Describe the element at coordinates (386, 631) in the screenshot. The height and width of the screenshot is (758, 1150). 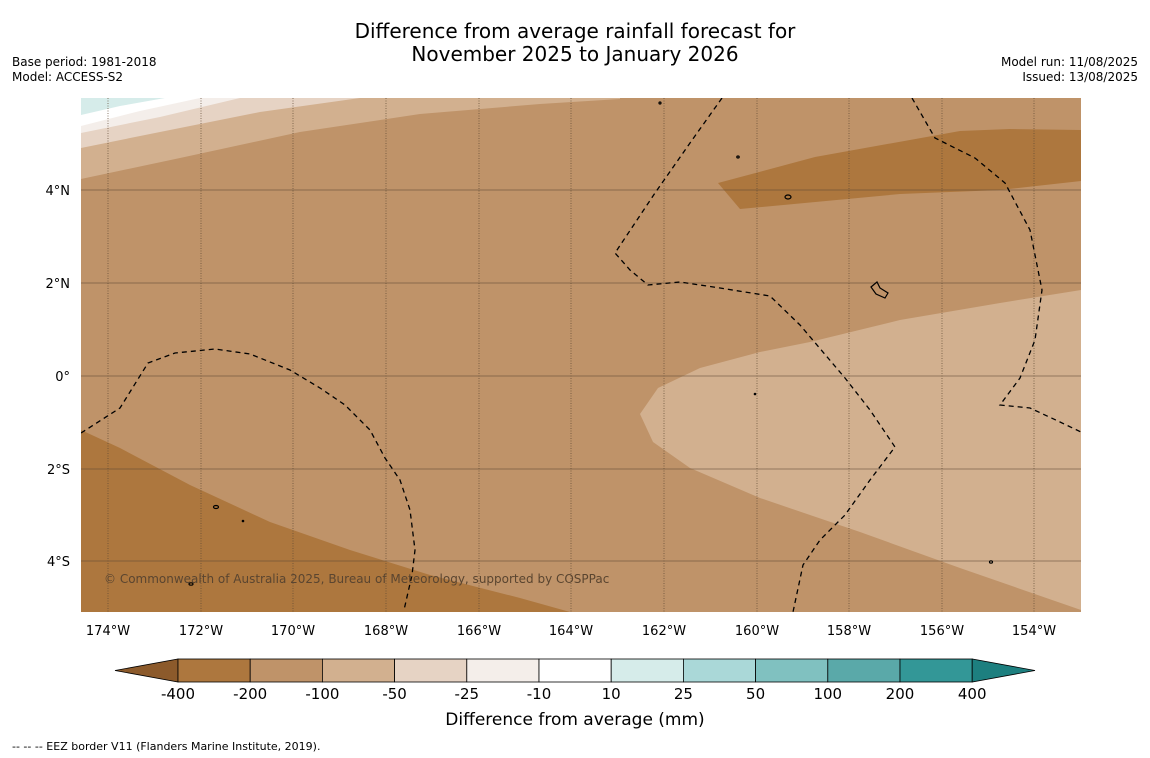
I see `longitude-label: 168°W` at that location.